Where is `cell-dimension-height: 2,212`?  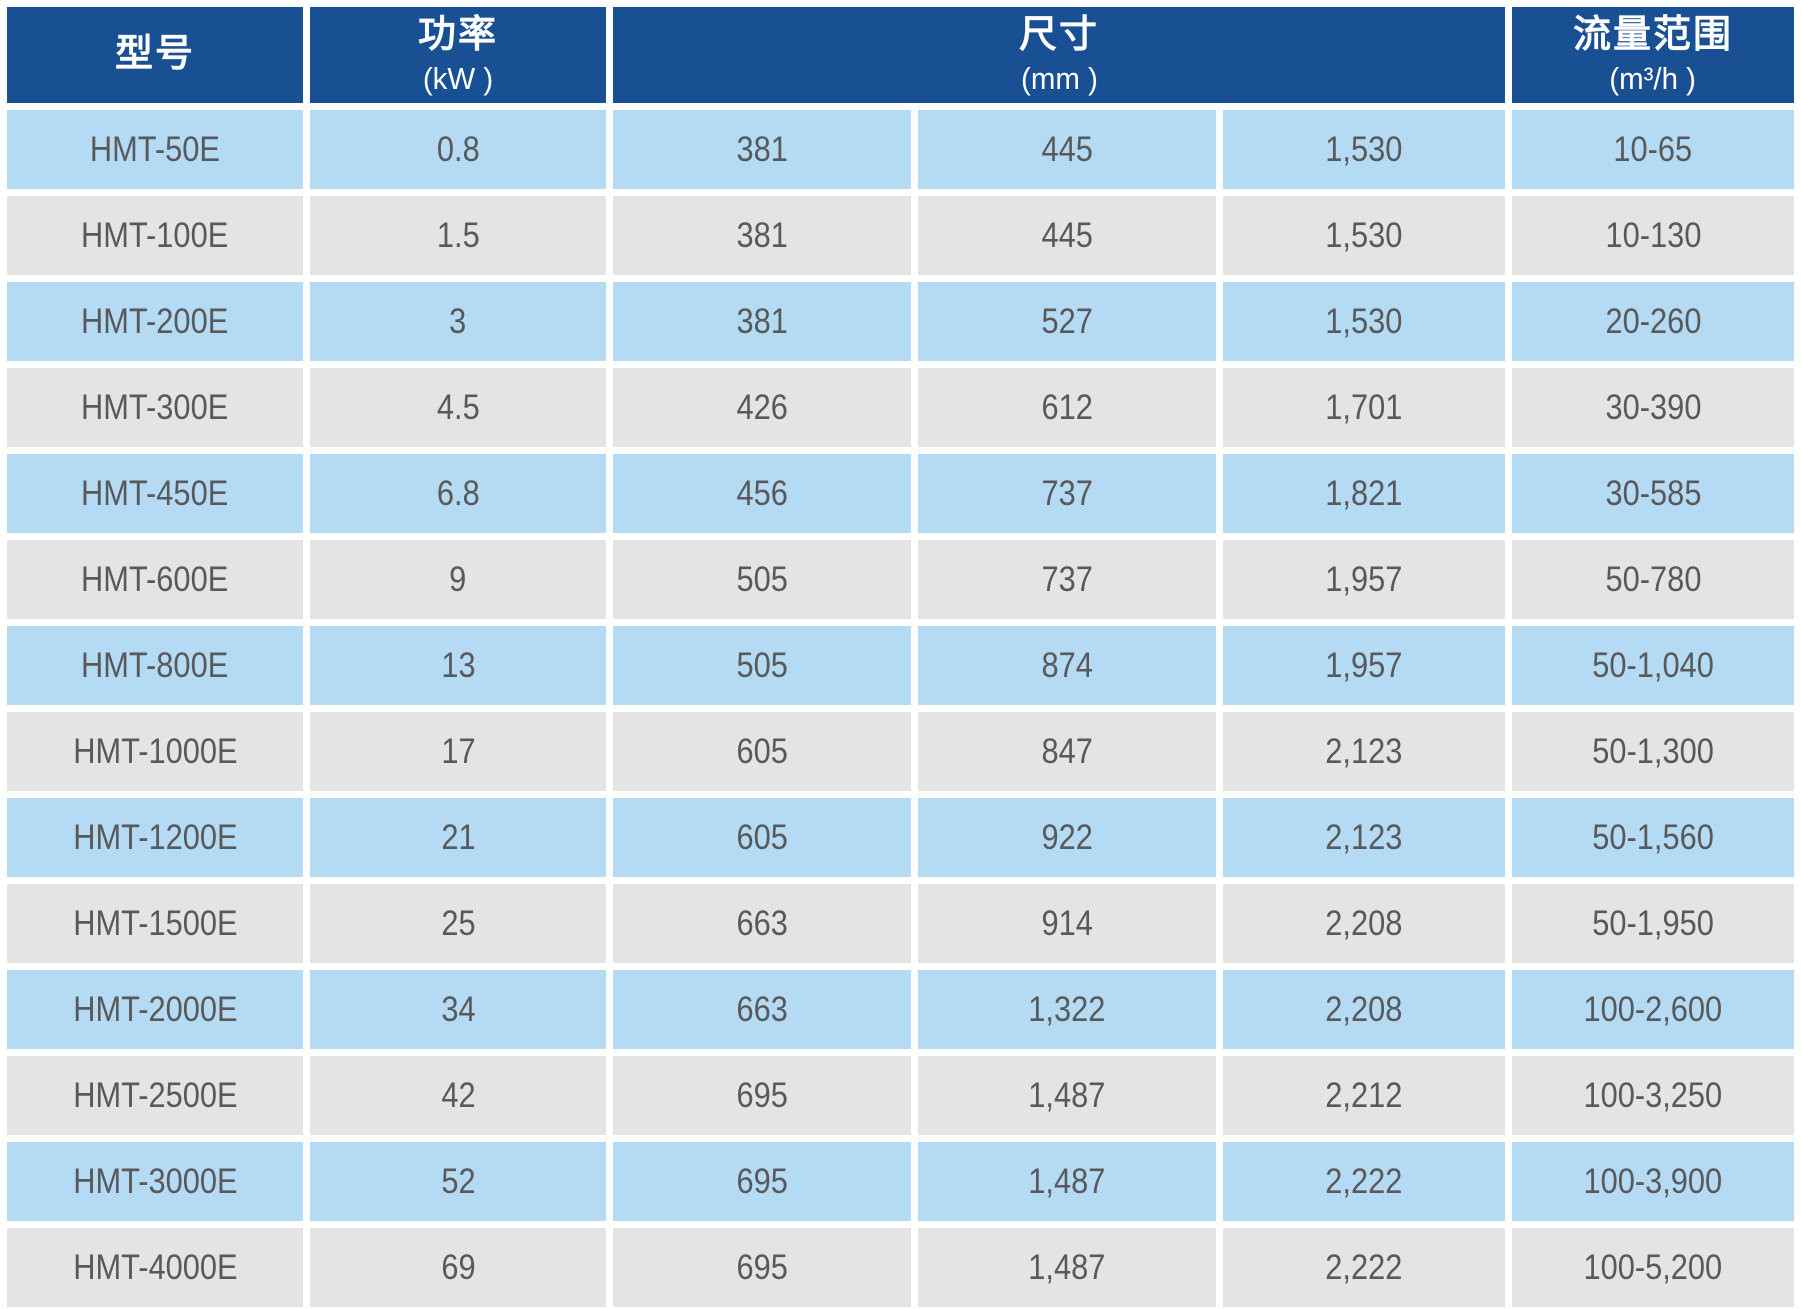 cell-dimension-height: 2,212 is located at coordinates (1364, 1095).